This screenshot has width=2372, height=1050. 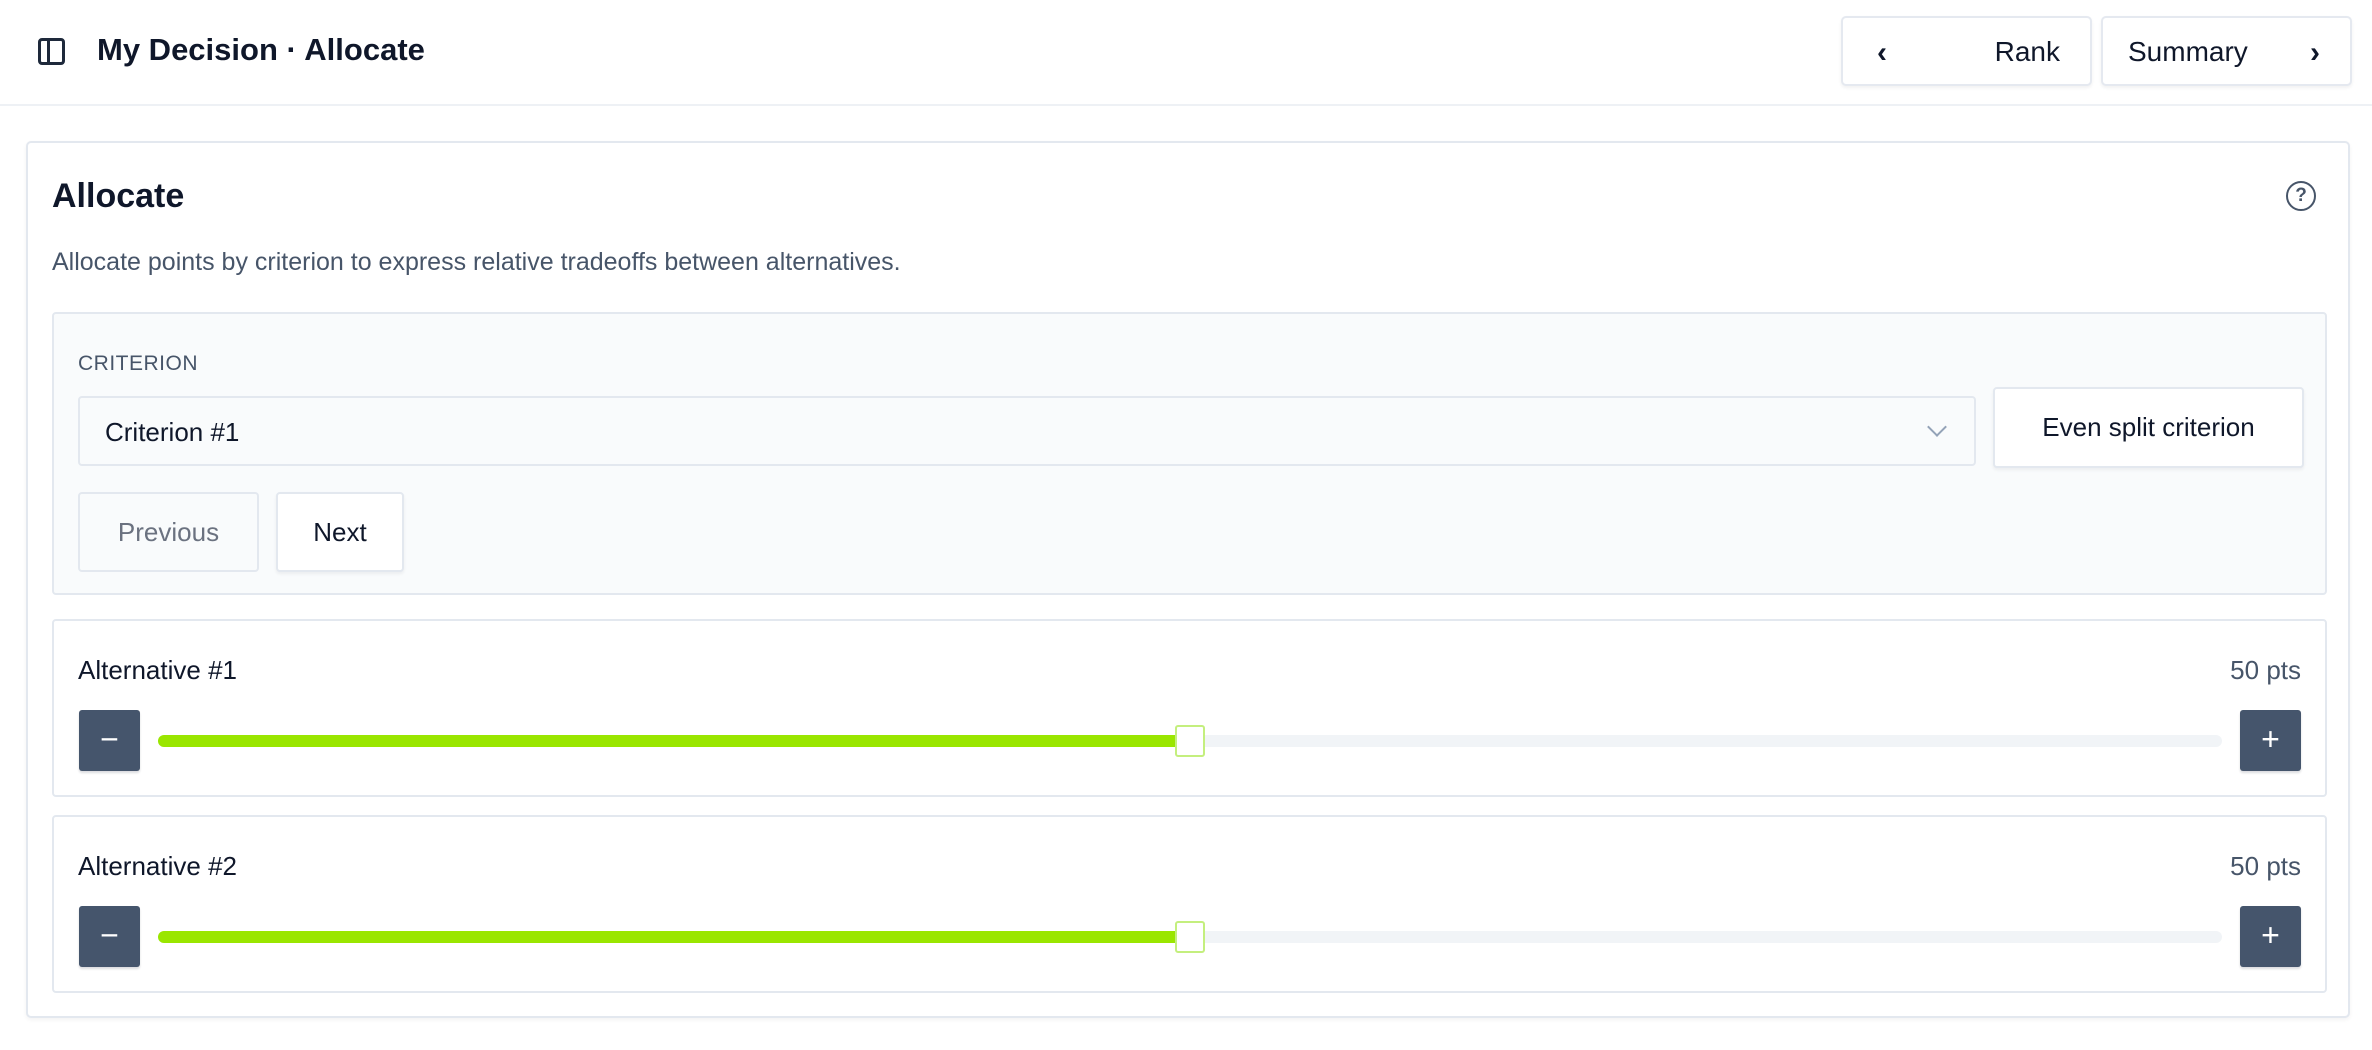 What do you see at coordinates (172, 432) in the screenshot?
I see `criterion-select-value: Criterion #1` at bounding box center [172, 432].